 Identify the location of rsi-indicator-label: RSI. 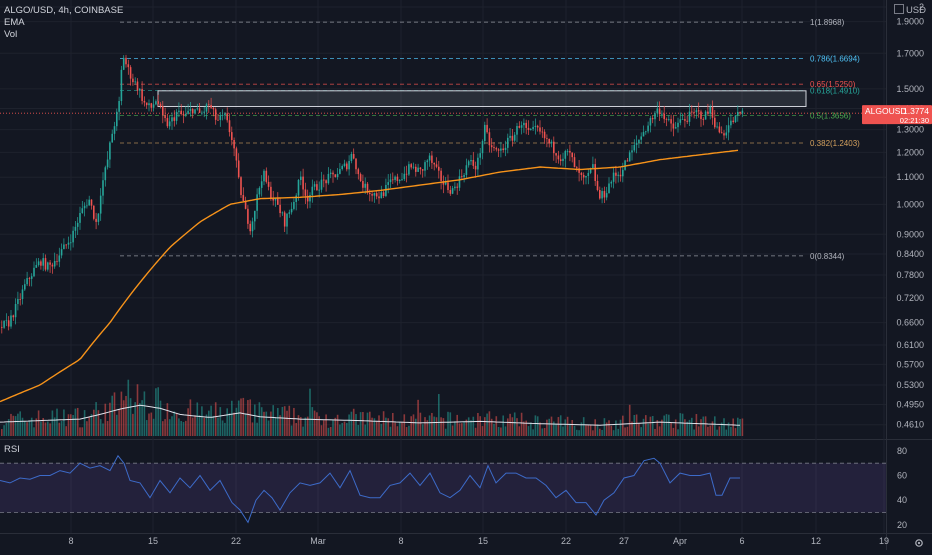
(12, 449).